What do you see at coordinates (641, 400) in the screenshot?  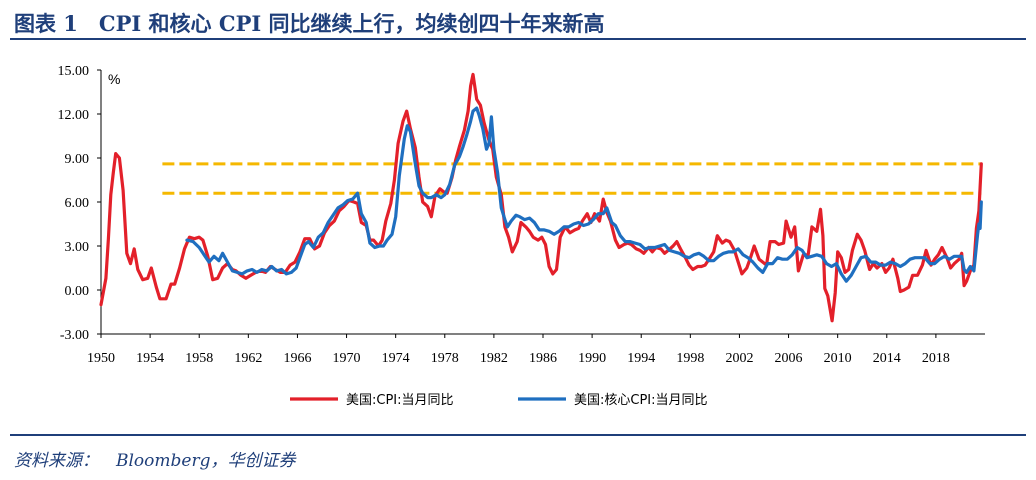 I see `legend-label: 美国:核心CPI:当月同比` at bounding box center [641, 400].